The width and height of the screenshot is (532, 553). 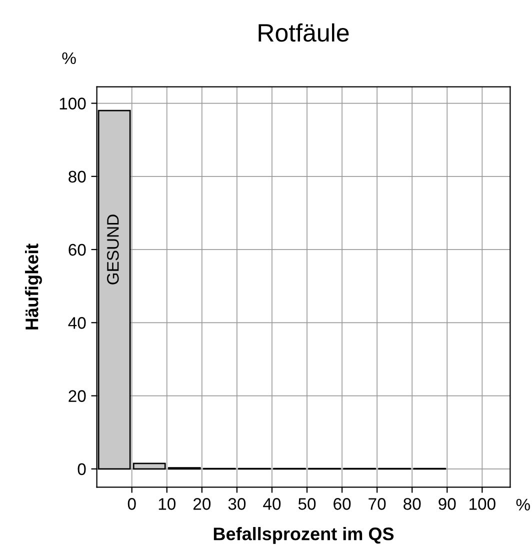 I want to click on x-tick-label: 10, so click(x=167, y=504).